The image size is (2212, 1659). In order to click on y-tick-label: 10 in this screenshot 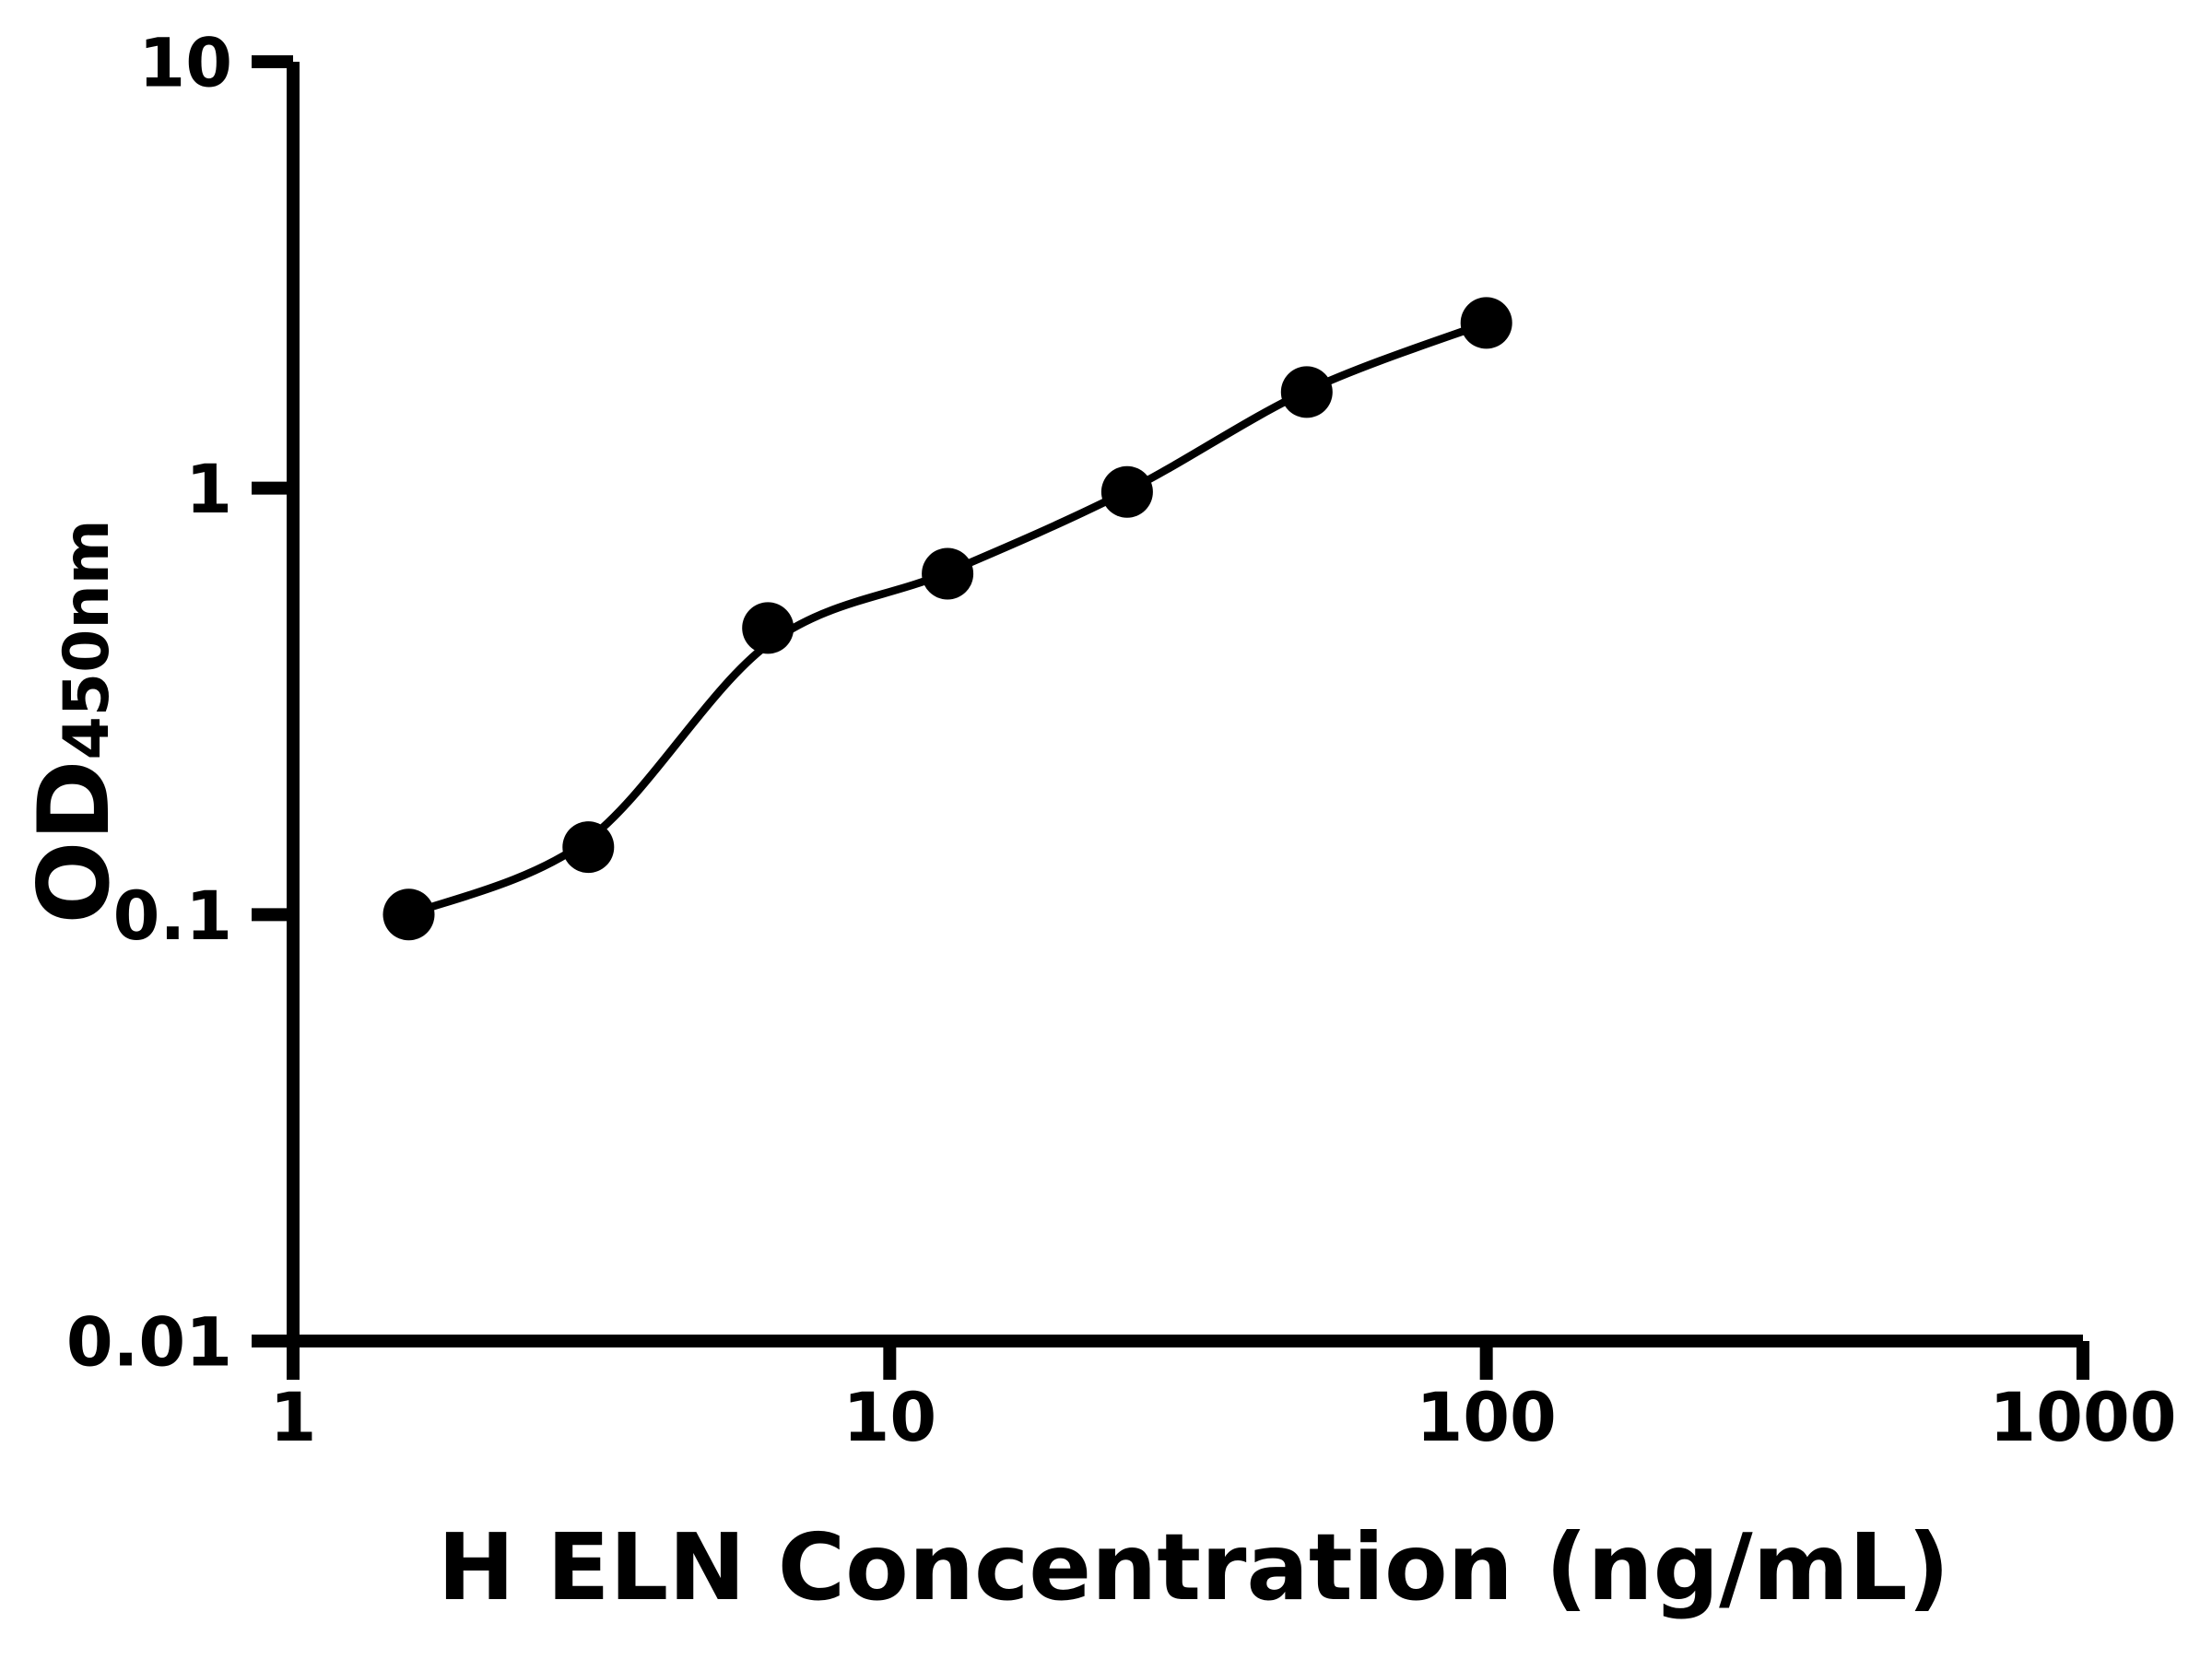, I will do `click(185, 63)`.